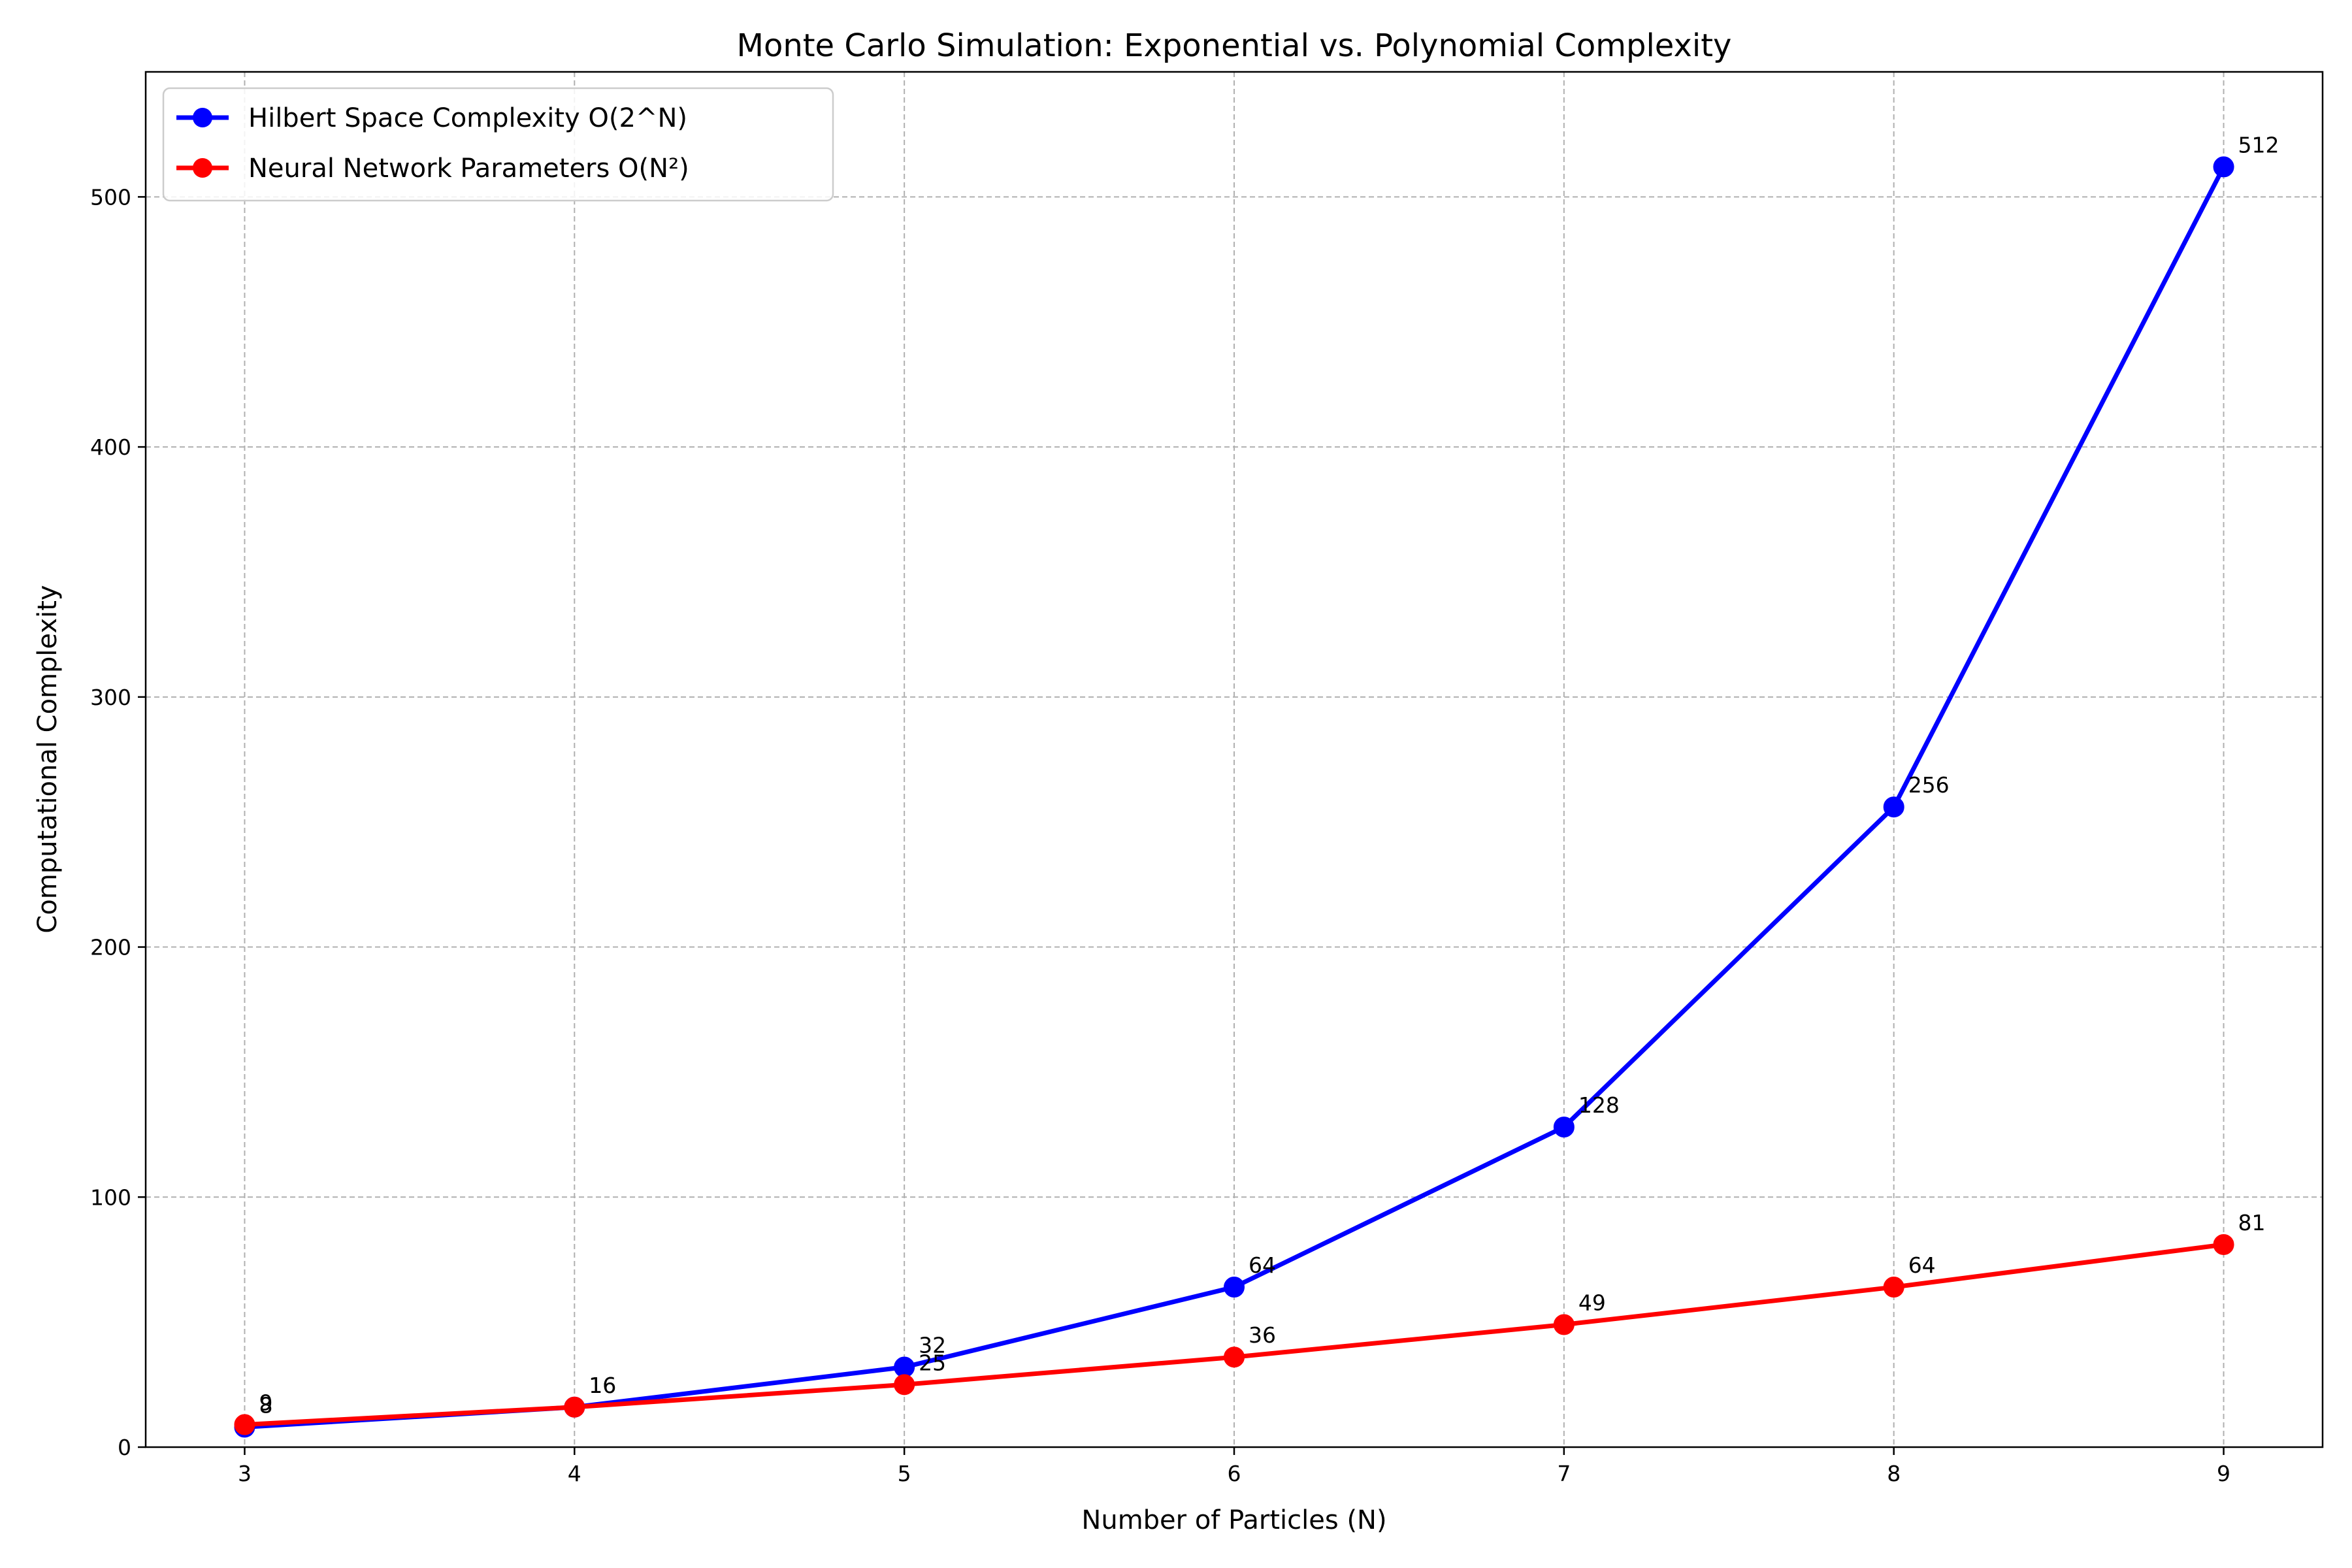 This screenshot has height=1568, width=2352. Describe the element at coordinates (110, 1197) in the screenshot. I see `y-tick-label: 100` at that location.